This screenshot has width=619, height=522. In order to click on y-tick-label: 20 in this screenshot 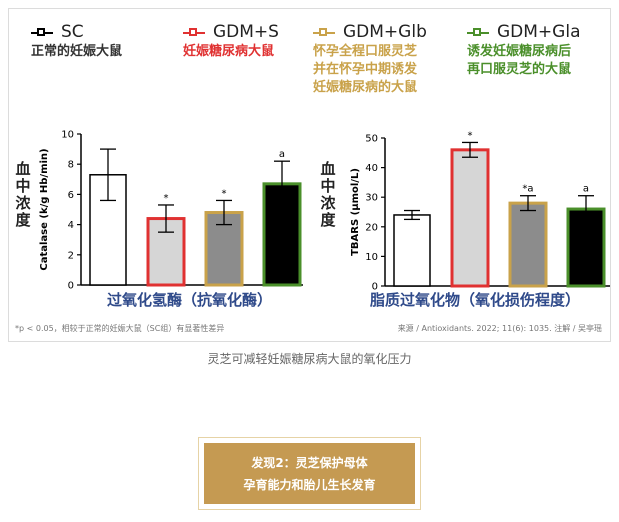, I will do `click(371, 227)`.